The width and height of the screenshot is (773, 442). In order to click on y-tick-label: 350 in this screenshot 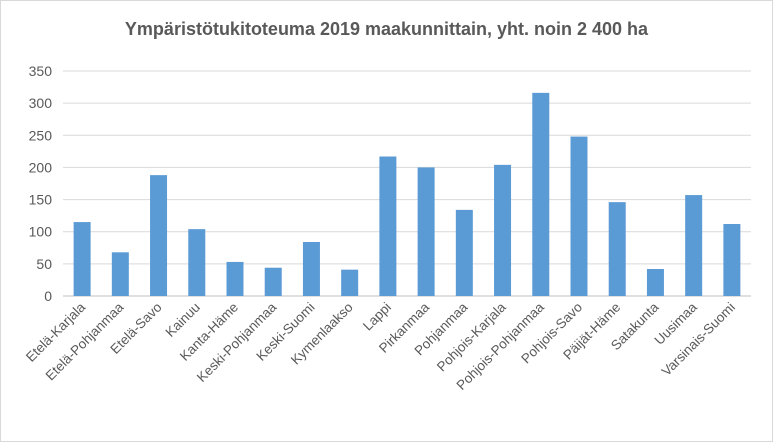, I will do `click(41, 71)`.